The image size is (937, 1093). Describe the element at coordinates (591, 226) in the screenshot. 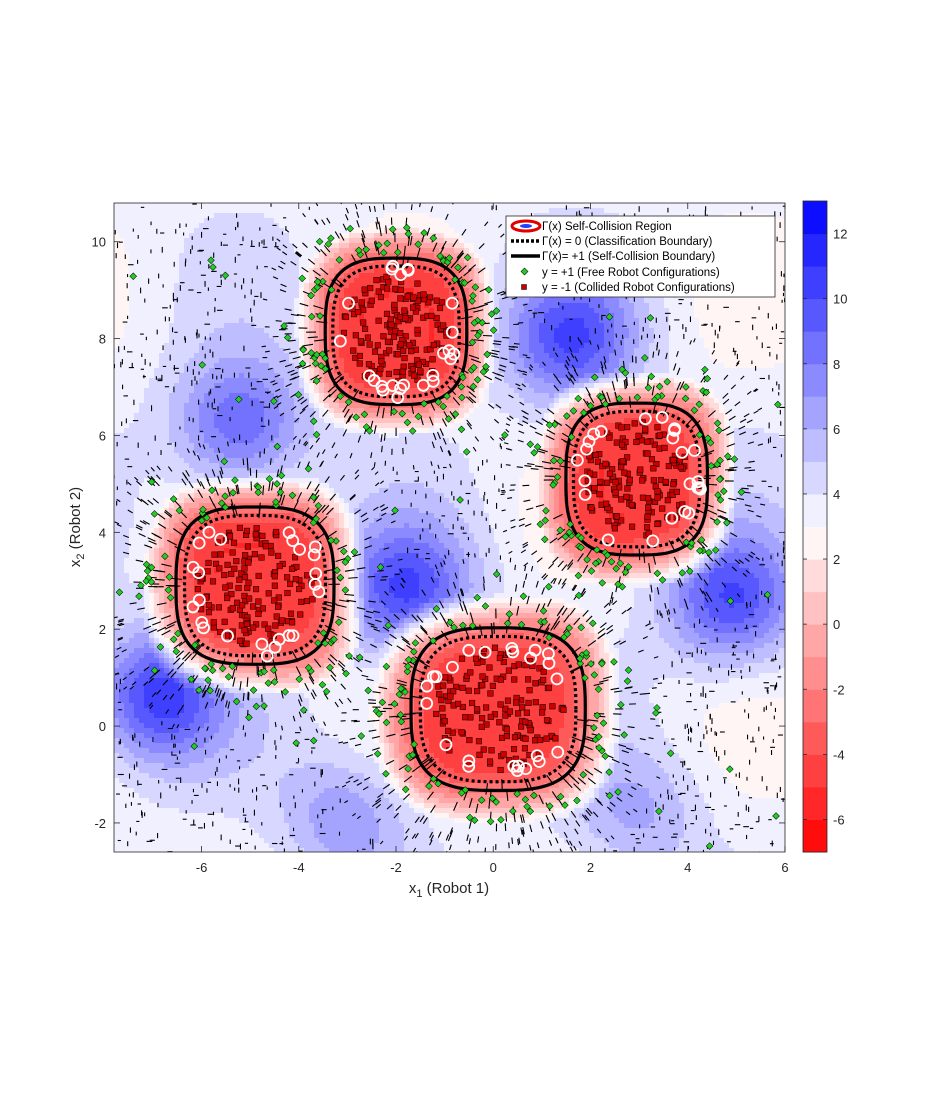

I see `legend-entry-region: Γ(x) Self-Collision Region` at that location.